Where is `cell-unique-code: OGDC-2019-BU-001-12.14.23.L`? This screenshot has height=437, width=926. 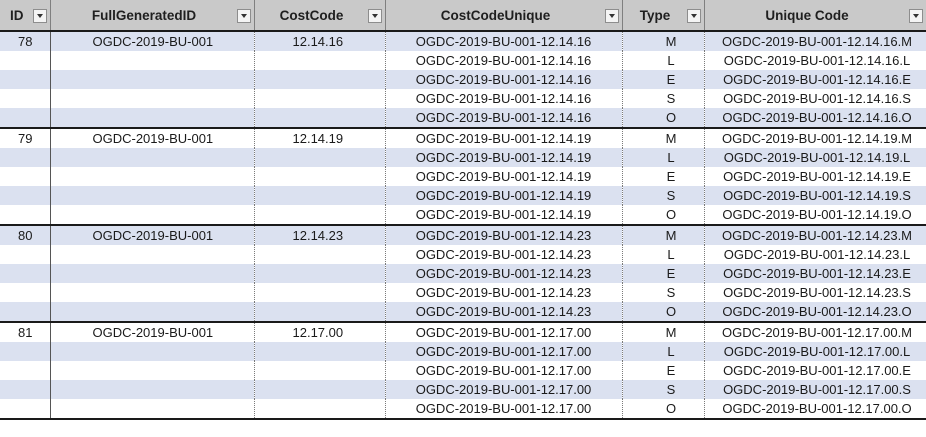 cell-unique-code: OGDC-2019-BU-001-12.14.23.L is located at coordinates (815, 254).